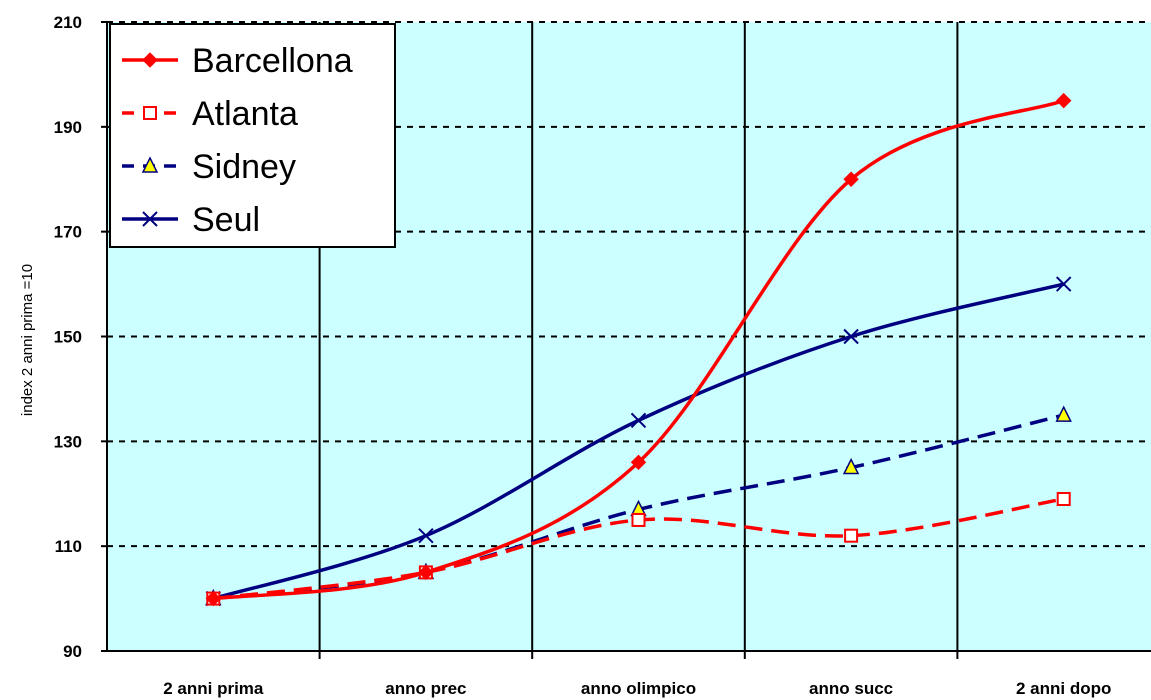  I want to click on y-tick-label: 150, so click(68, 337).